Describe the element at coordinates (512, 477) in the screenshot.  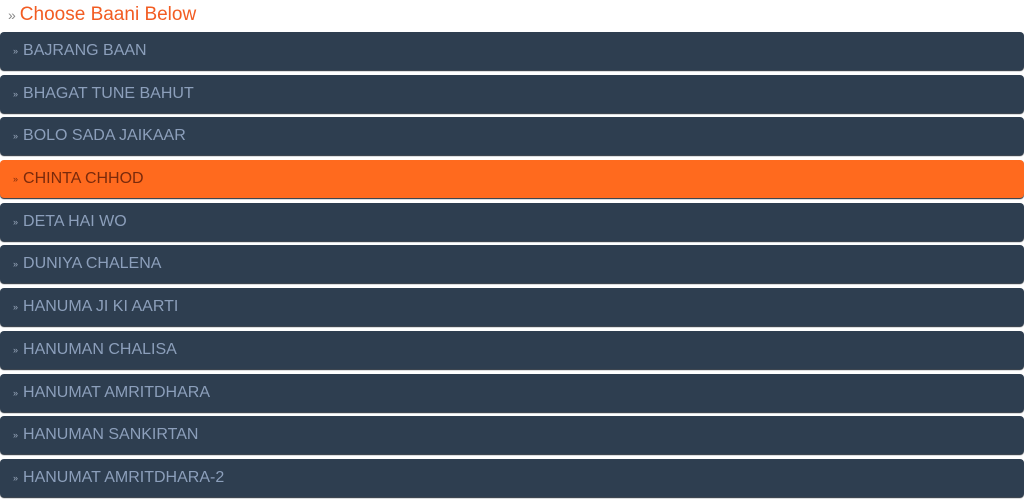
I see `baani-item: » HANUMAT AMRITDHARA-2` at that location.